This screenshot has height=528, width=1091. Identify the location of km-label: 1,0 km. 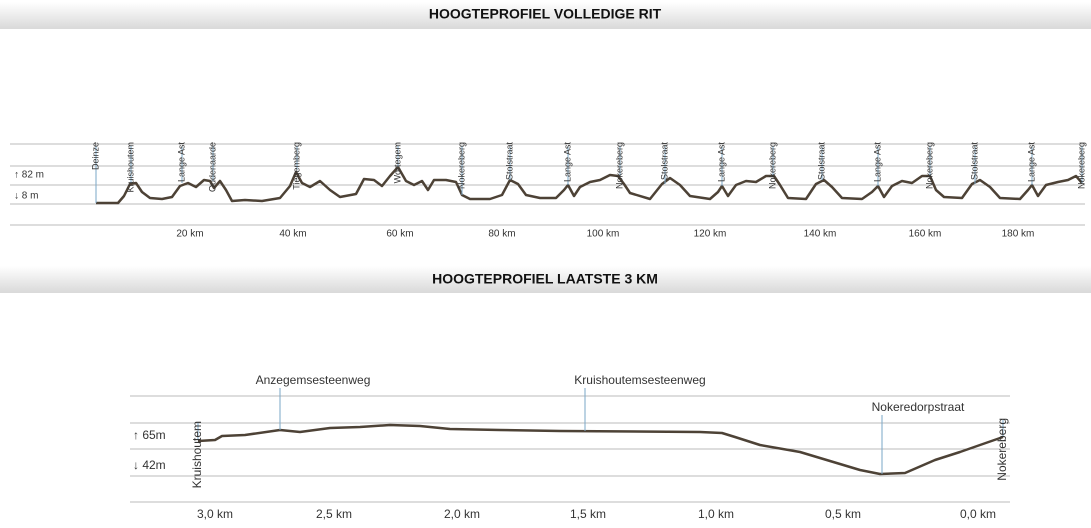
(716, 514).